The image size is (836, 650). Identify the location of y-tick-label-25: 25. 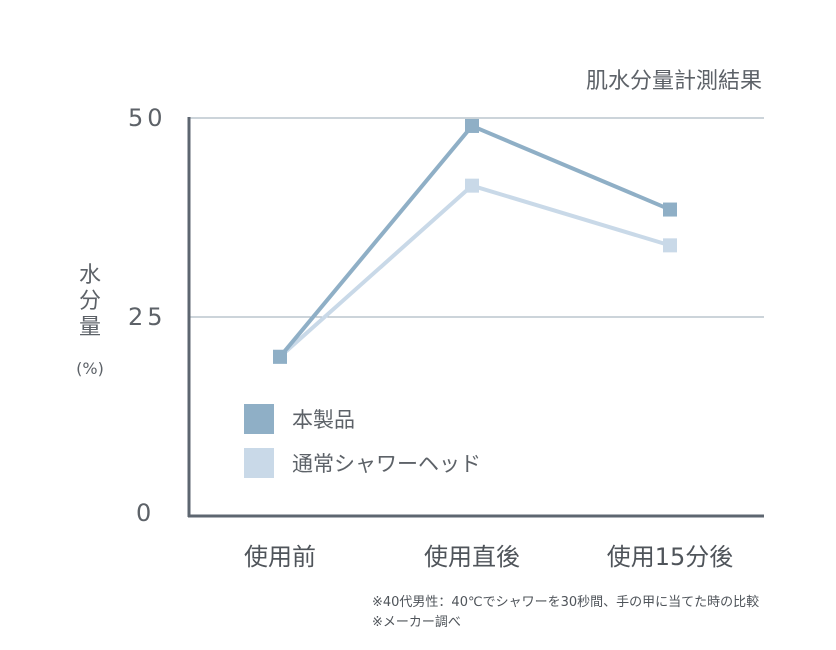
(147, 317).